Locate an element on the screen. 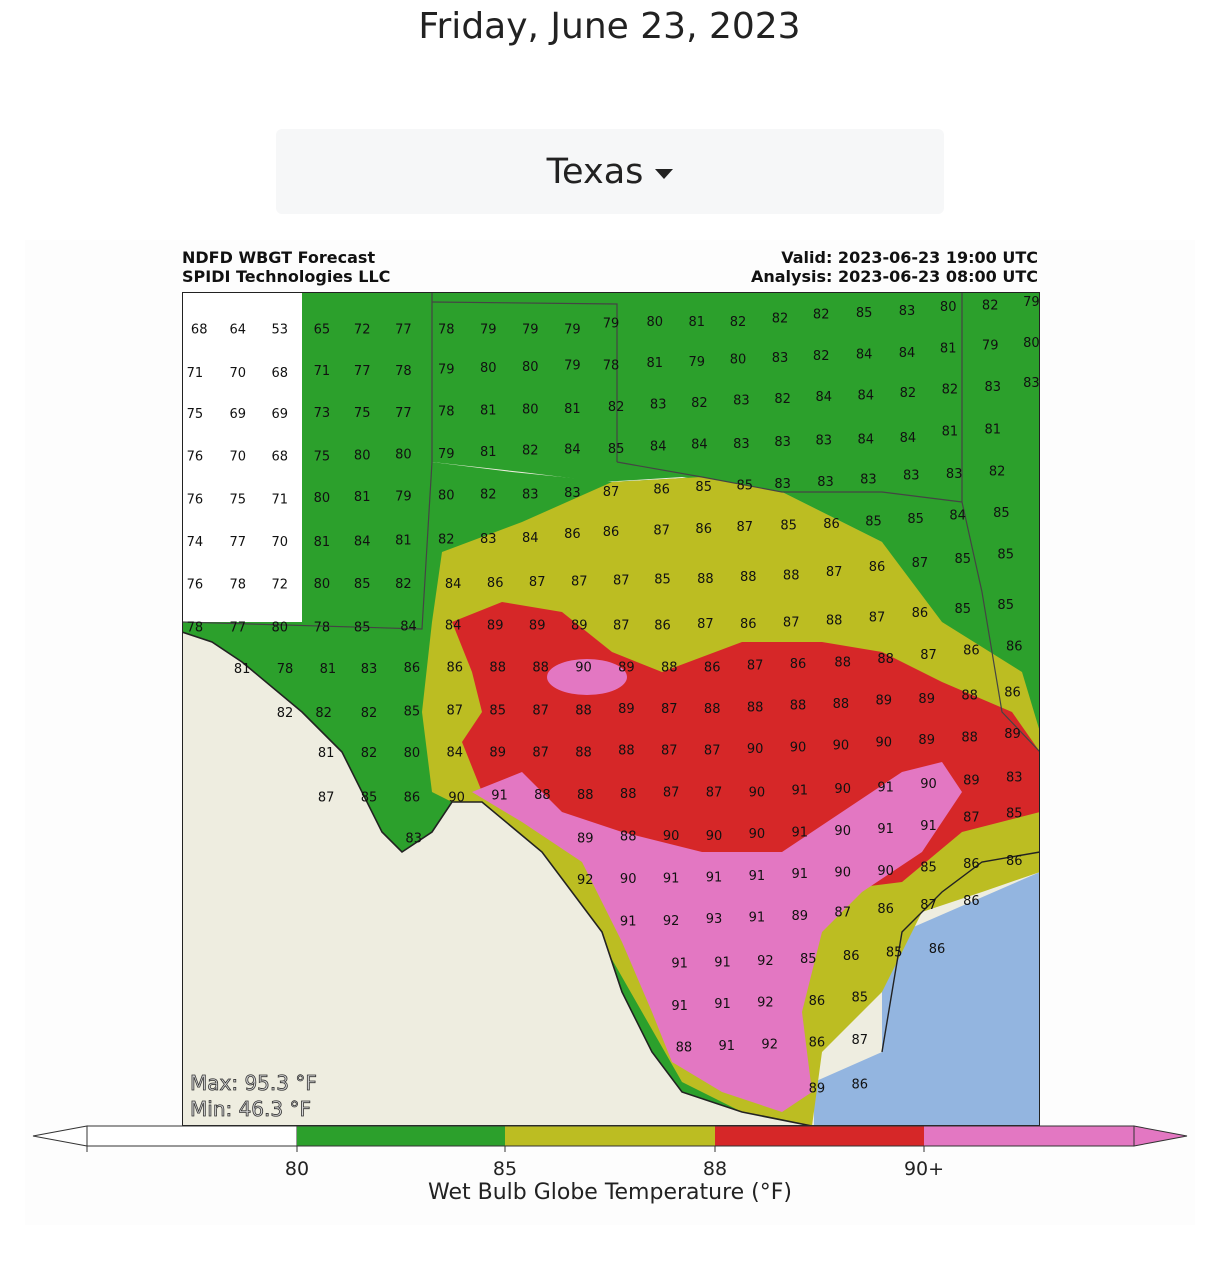 The height and width of the screenshot is (1280, 1219). region-dropdown: Texas is located at coordinates (610, 171).